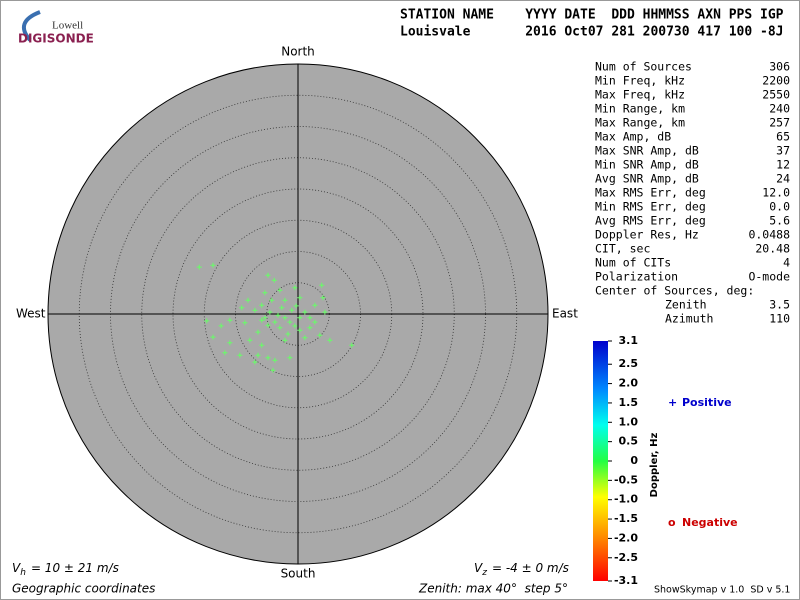 The image size is (800, 600). I want to click on center-label: Center of Sources, deg:, so click(674, 291).